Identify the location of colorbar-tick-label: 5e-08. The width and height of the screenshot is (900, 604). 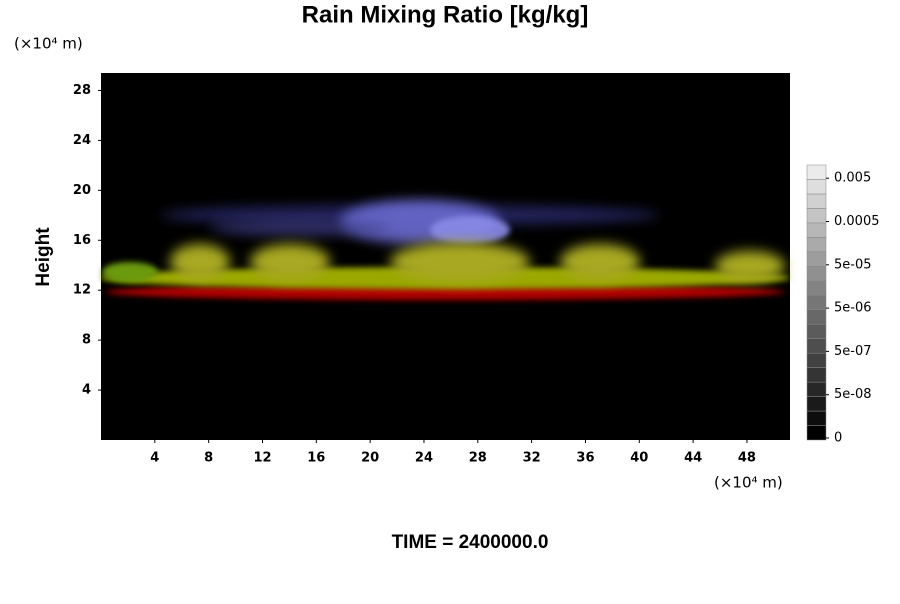
(853, 394).